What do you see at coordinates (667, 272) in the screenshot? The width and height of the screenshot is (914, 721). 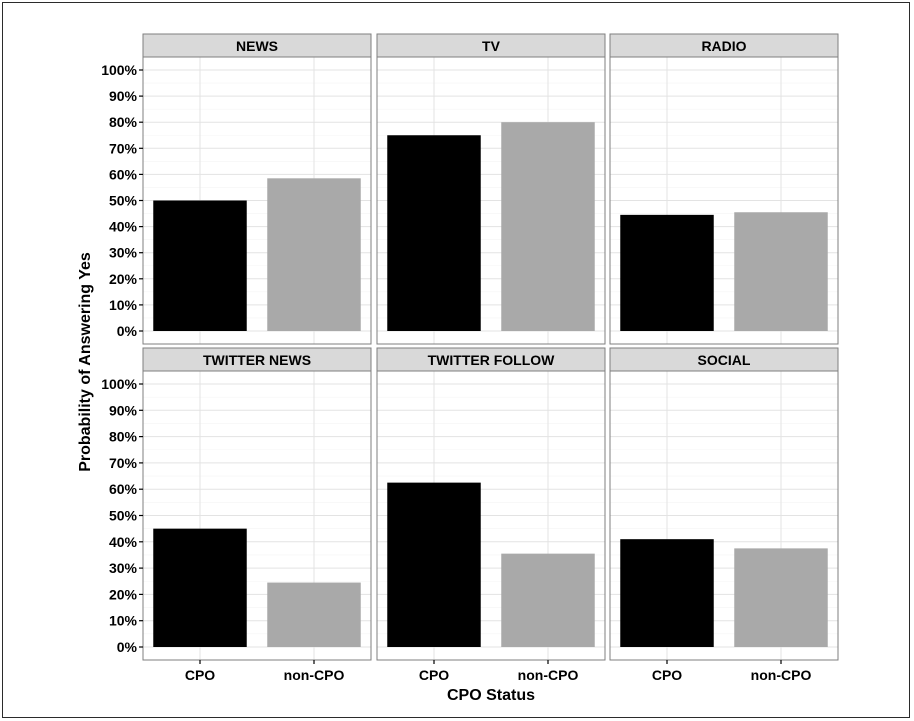 I see `bar-radio-cpo` at bounding box center [667, 272].